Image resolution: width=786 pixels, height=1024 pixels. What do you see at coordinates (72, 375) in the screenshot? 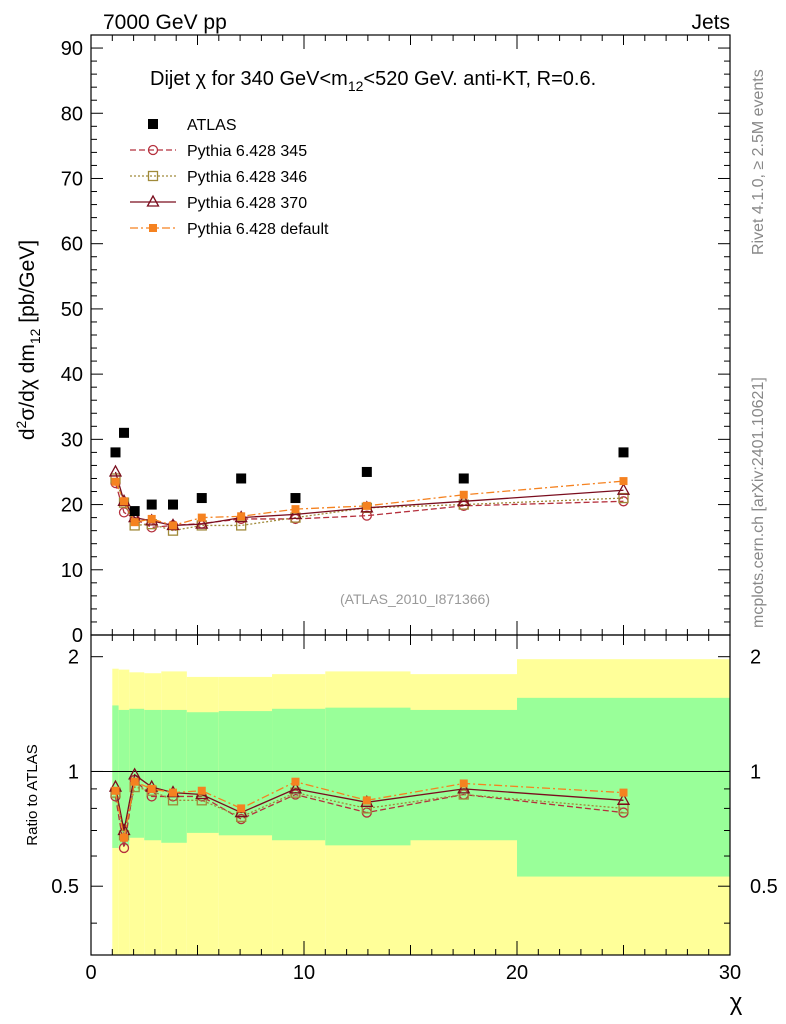
I see `main-y-tick-label: 40` at bounding box center [72, 375].